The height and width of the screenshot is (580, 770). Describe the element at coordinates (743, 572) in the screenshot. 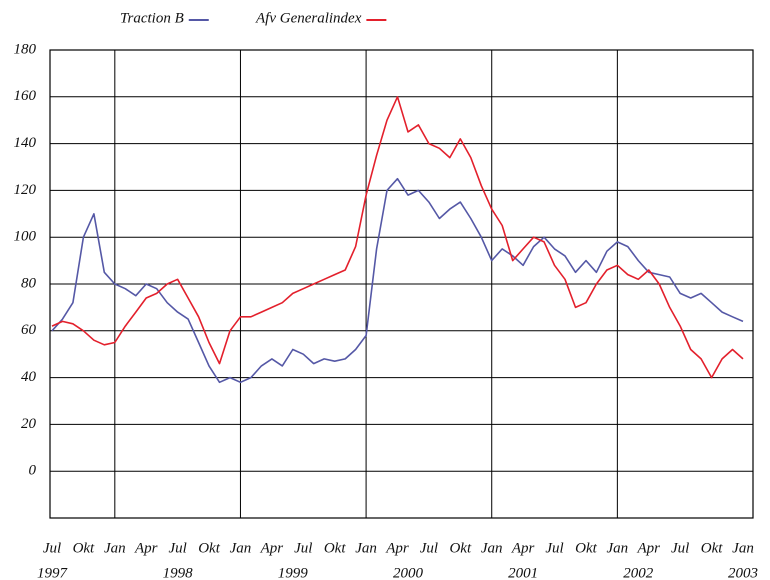

I see `x-year-label: 2003` at that location.